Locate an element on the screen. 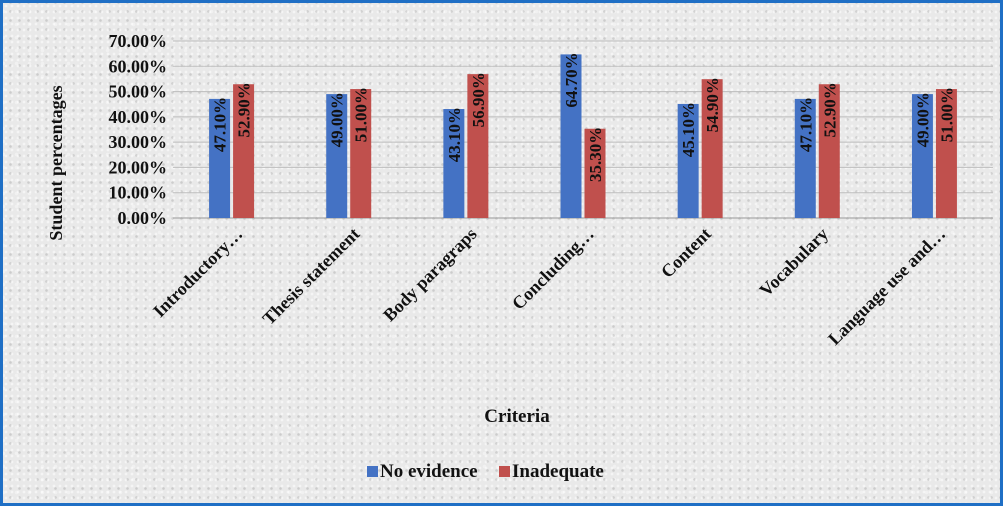  x-tick-label: Content is located at coordinates (686, 253).